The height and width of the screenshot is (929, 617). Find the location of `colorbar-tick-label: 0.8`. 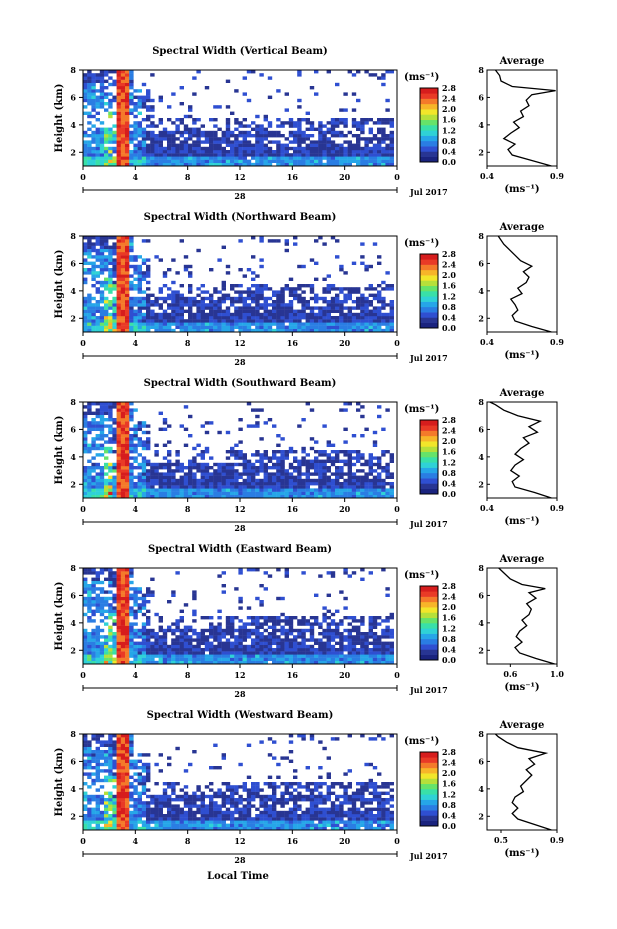

colorbar-tick-label: 0.8 is located at coordinates (449, 639).